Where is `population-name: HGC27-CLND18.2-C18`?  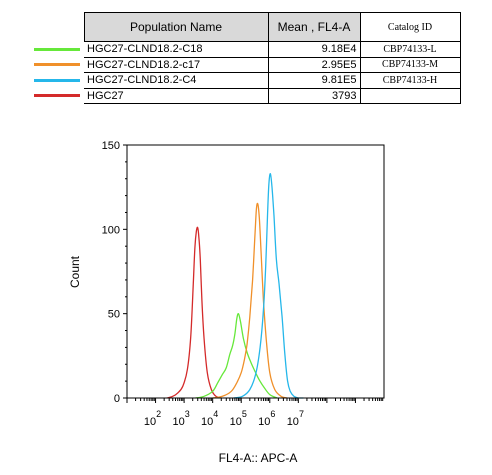 population-name: HGC27-CLND18.2-C18 is located at coordinates (176, 49).